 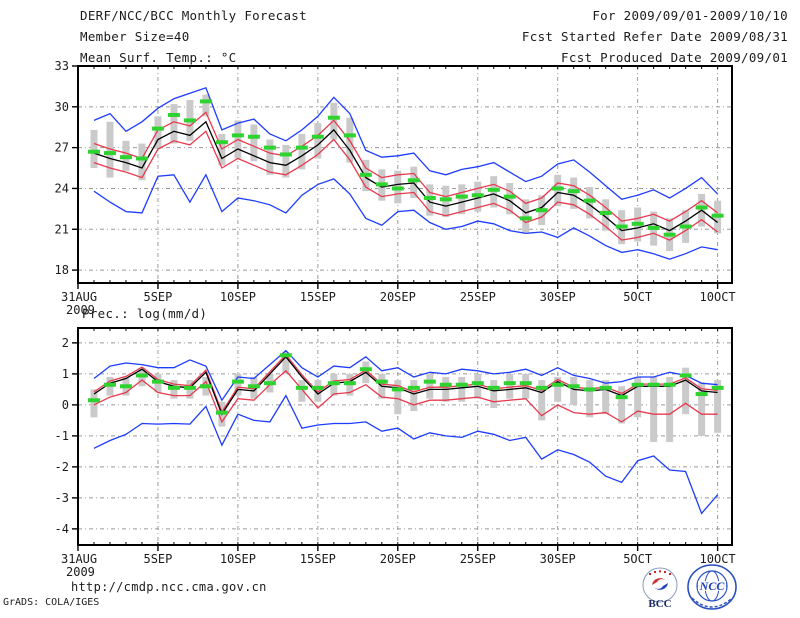 I want to click on y-tick-label: 2, so click(x=65, y=343).